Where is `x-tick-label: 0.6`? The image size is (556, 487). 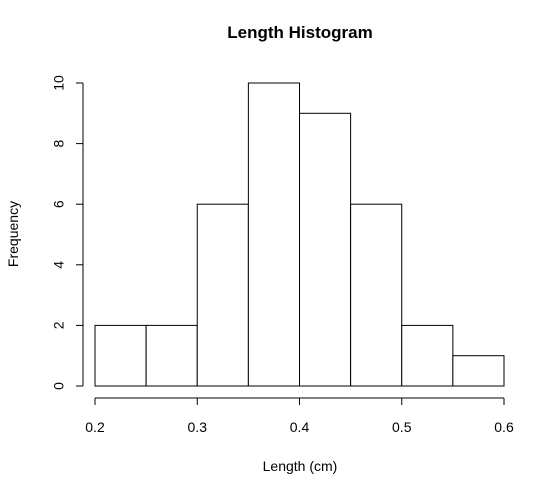
x-tick-label: 0.6 is located at coordinates (504, 427).